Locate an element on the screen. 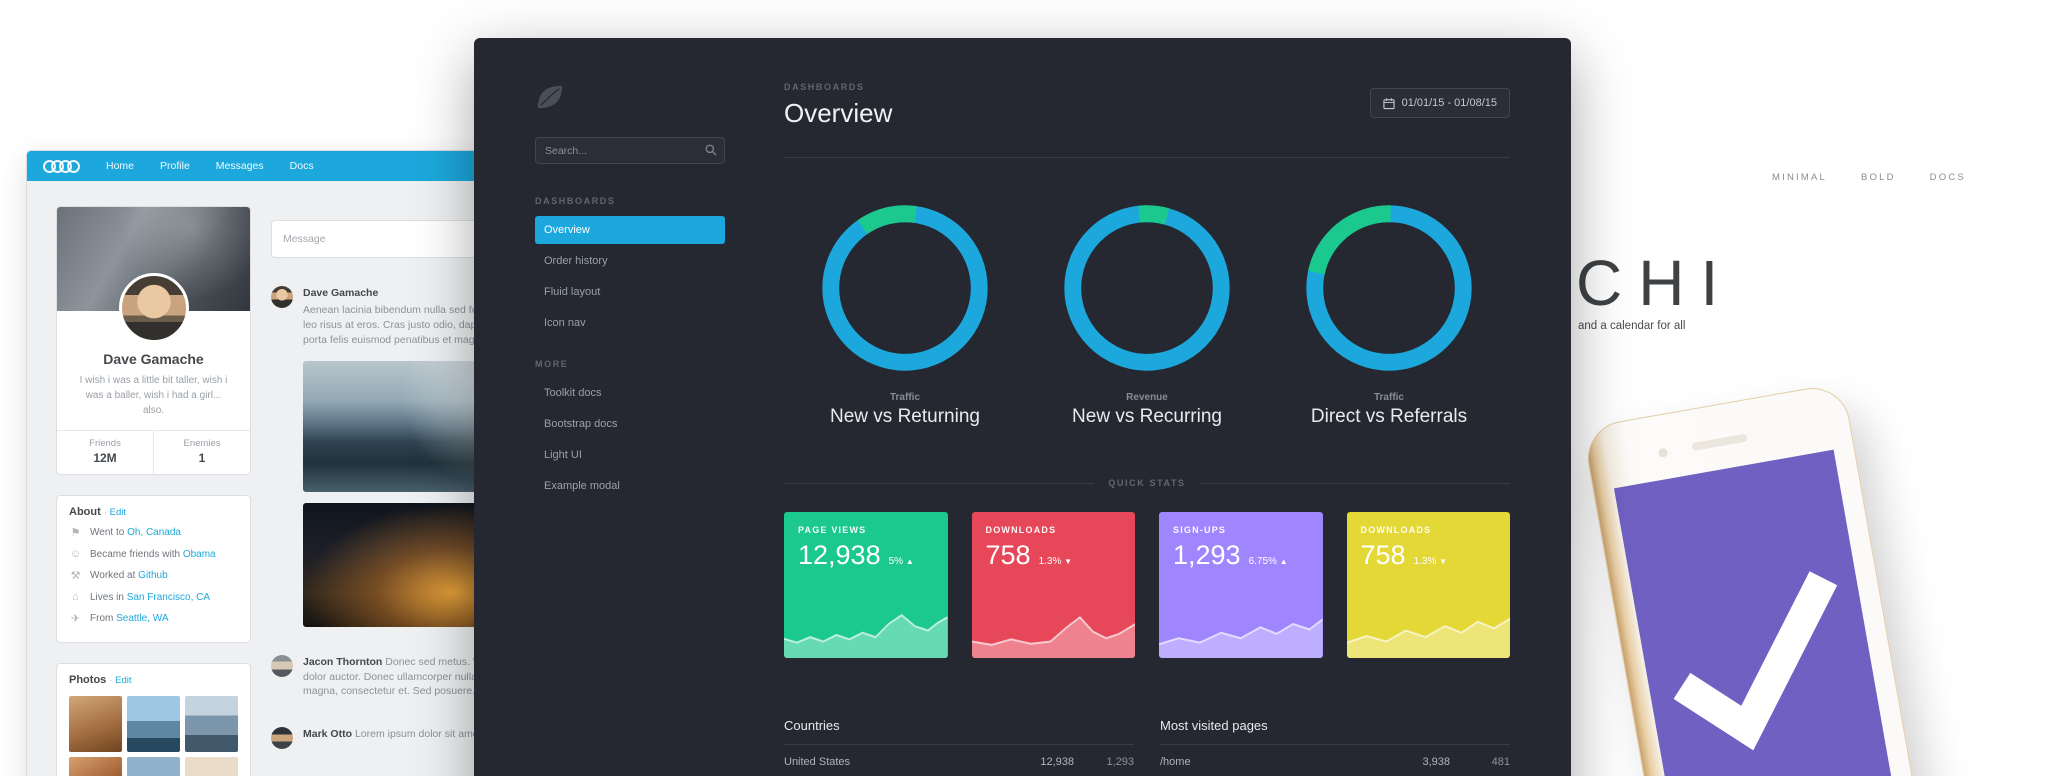  quick-stats-label: QUICK STATS is located at coordinates (1147, 483).